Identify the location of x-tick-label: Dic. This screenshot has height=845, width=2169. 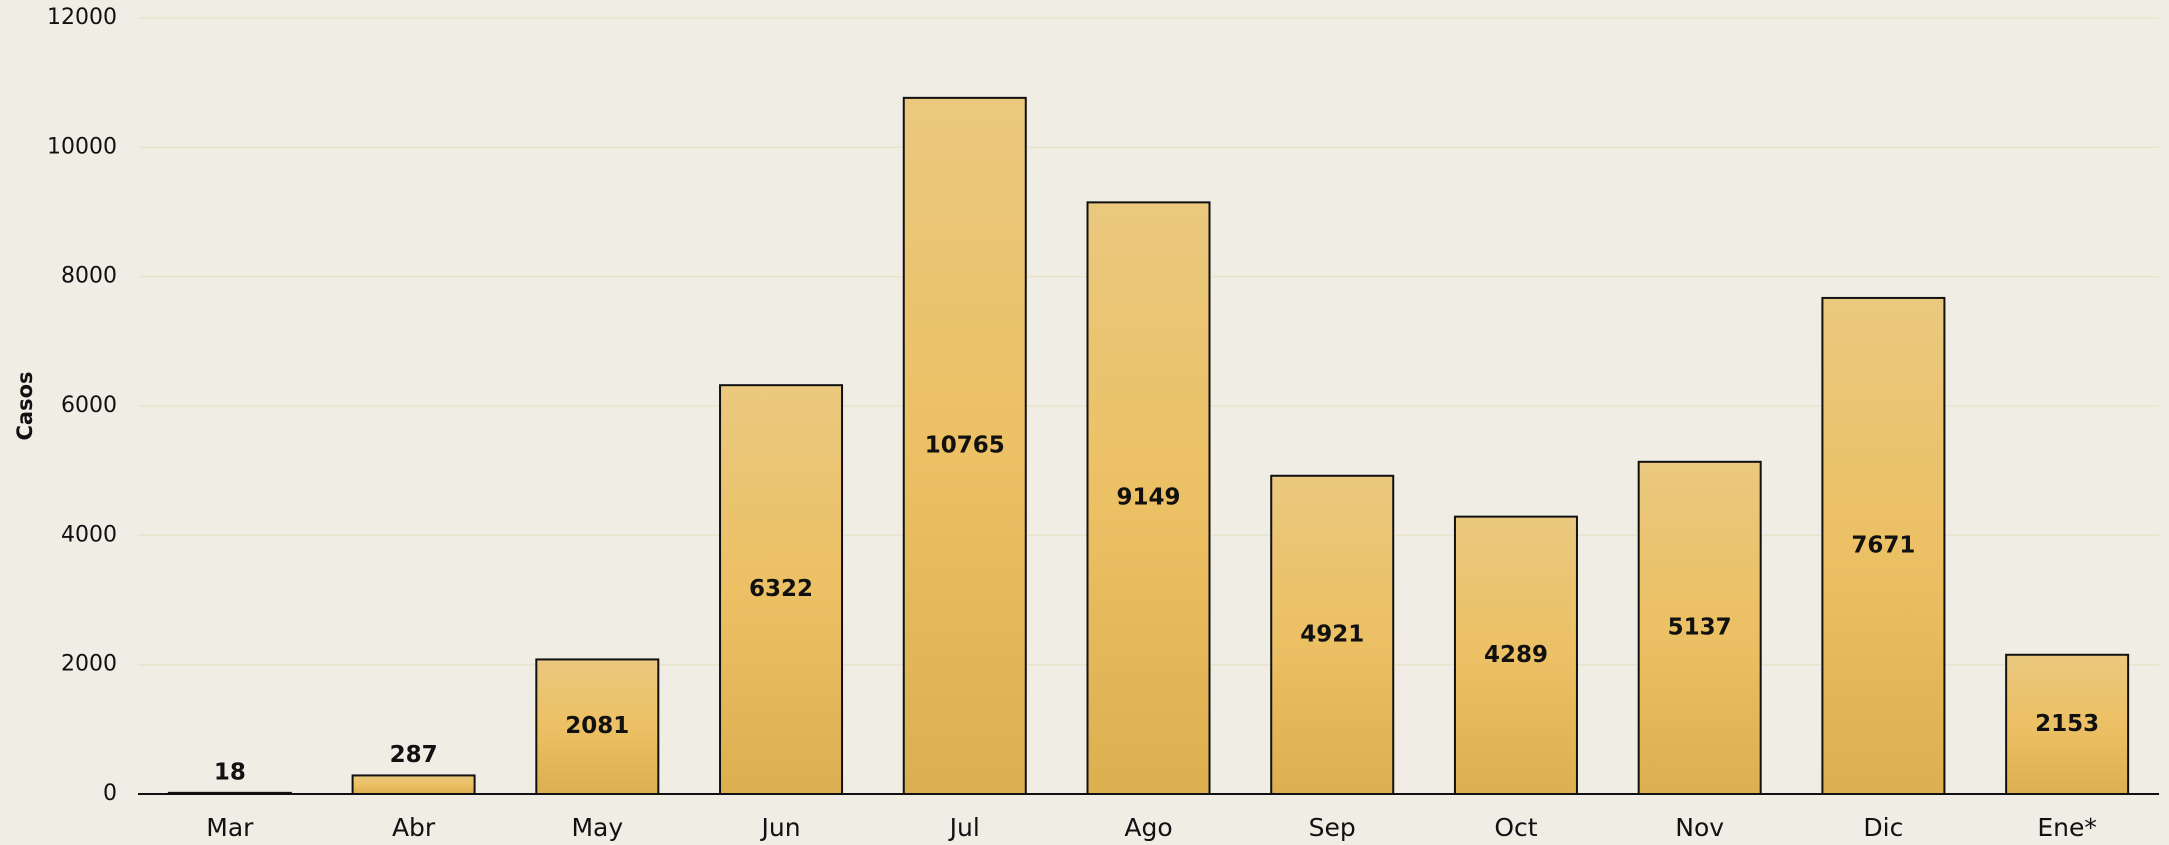
(1883, 827).